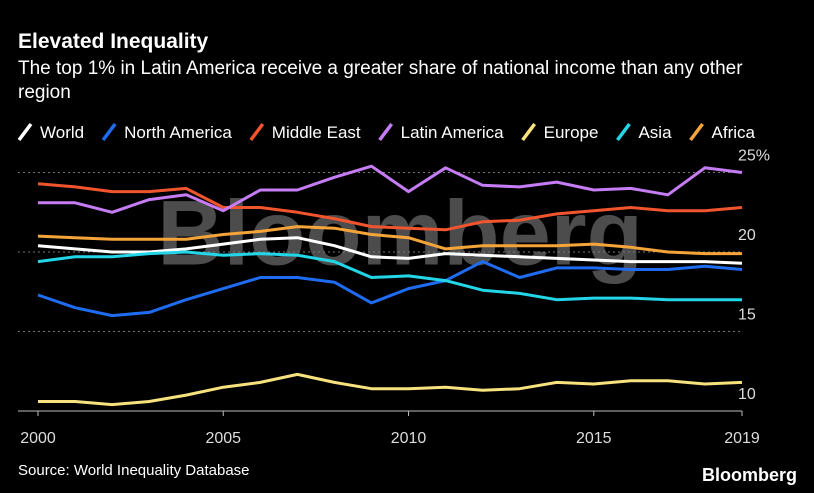 This screenshot has width=814, height=493. I want to click on y-tick-label: 25%, so click(754, 156).